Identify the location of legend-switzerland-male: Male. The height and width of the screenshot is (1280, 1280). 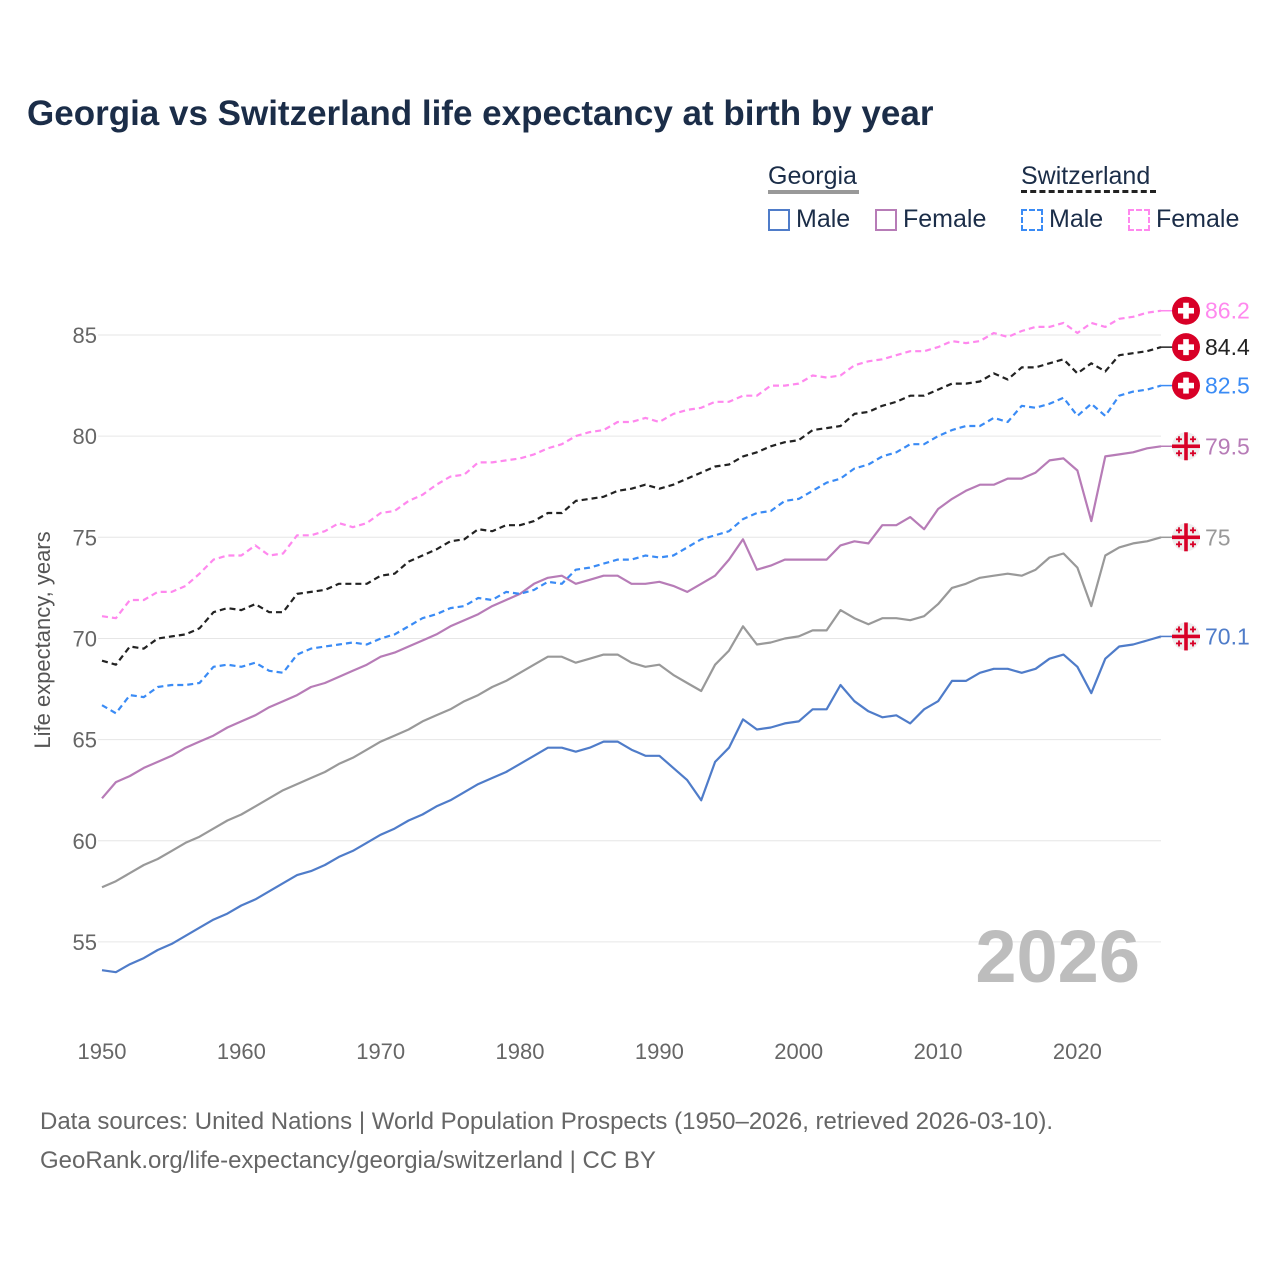
(1062, 219).